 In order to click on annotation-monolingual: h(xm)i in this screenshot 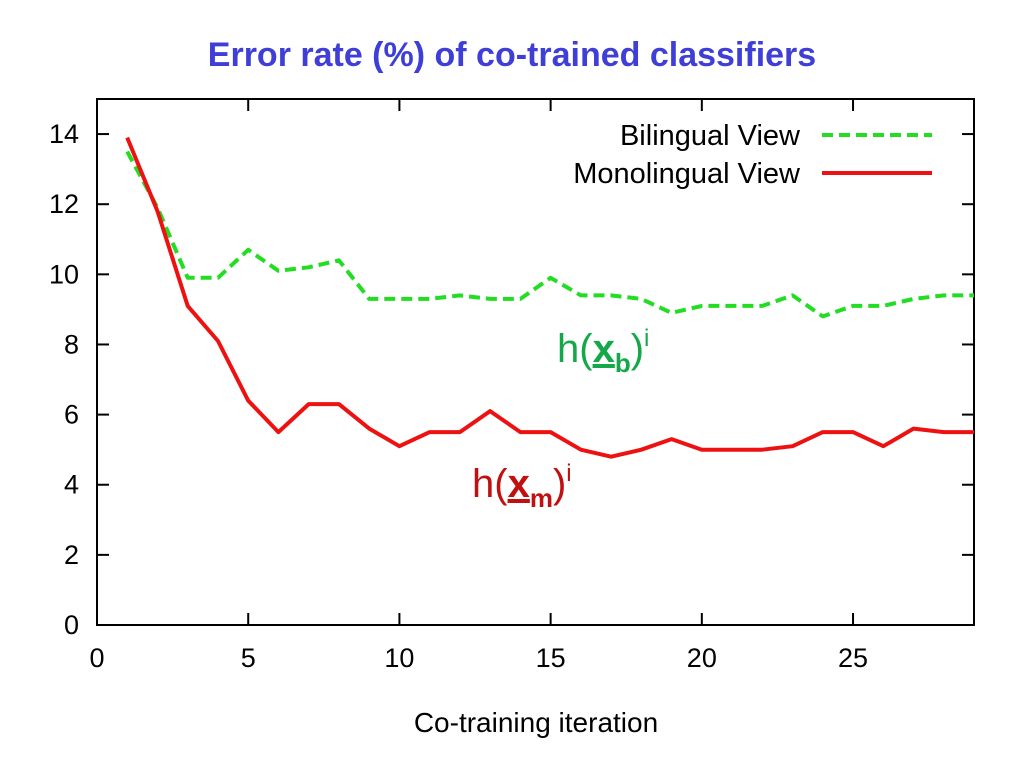, I will do `click(522, 486)`.